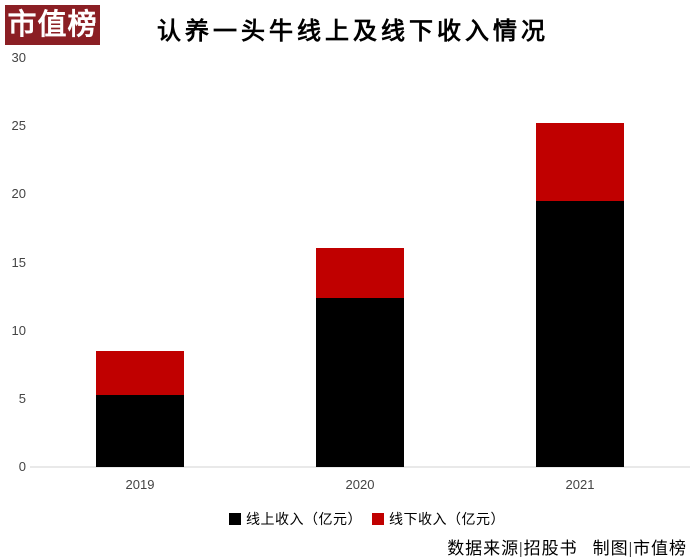 The height and width of the screenshot is (557, 691). What do you see at coordinates (360, 382) in the screenshot?
I see `bar-segment-online-2020` at bounding box center [360, 382].